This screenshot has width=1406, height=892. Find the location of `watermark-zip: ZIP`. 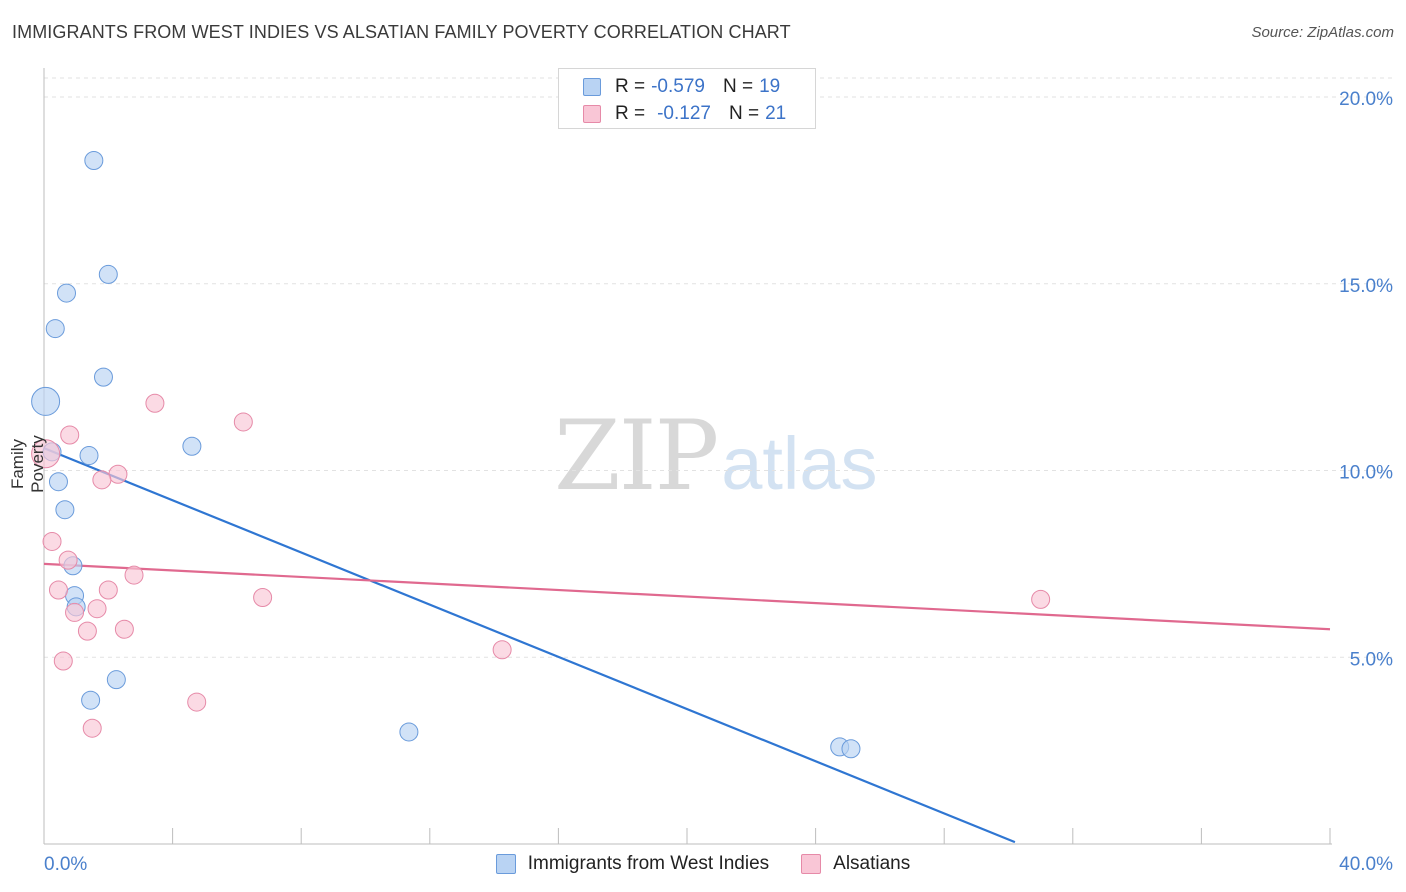

watermark-zip: ZIP is located at coordinates (636, 456).